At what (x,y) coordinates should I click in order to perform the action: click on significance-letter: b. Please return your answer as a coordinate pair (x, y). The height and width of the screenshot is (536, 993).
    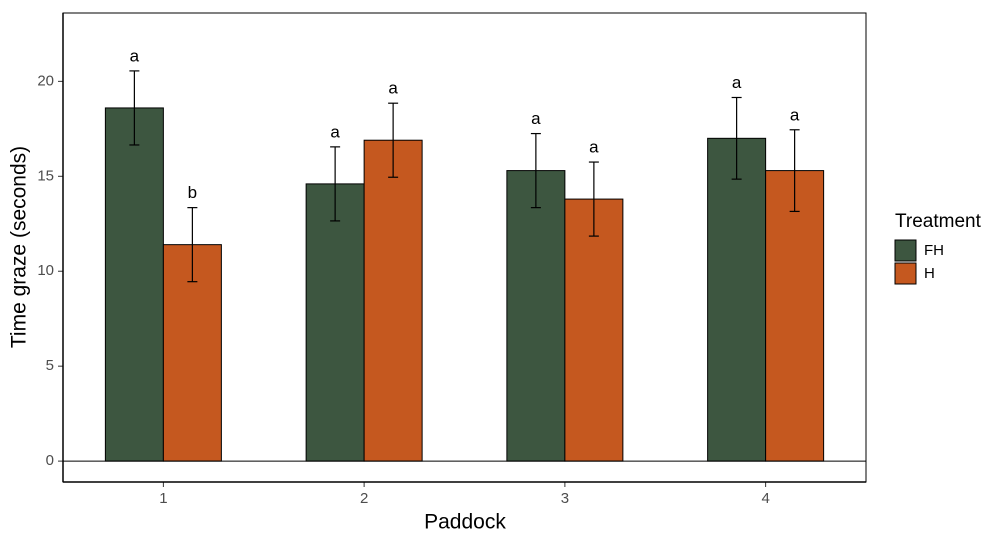
    Looking at the image, I should click on (192, 192).